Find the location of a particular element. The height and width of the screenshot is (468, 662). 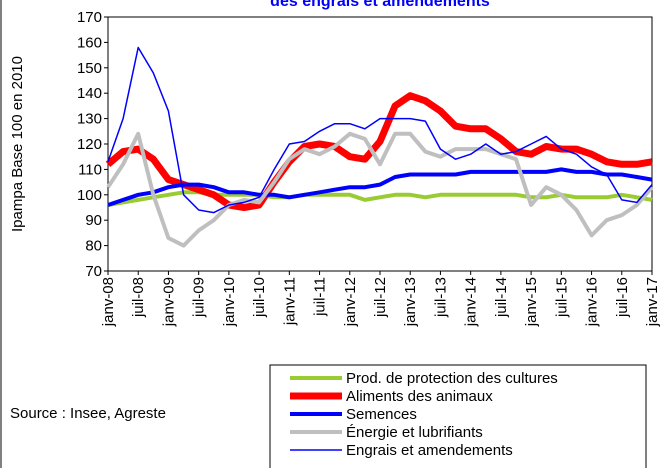

x-tick-label: juil-11 is located at coordinates (320, 297).